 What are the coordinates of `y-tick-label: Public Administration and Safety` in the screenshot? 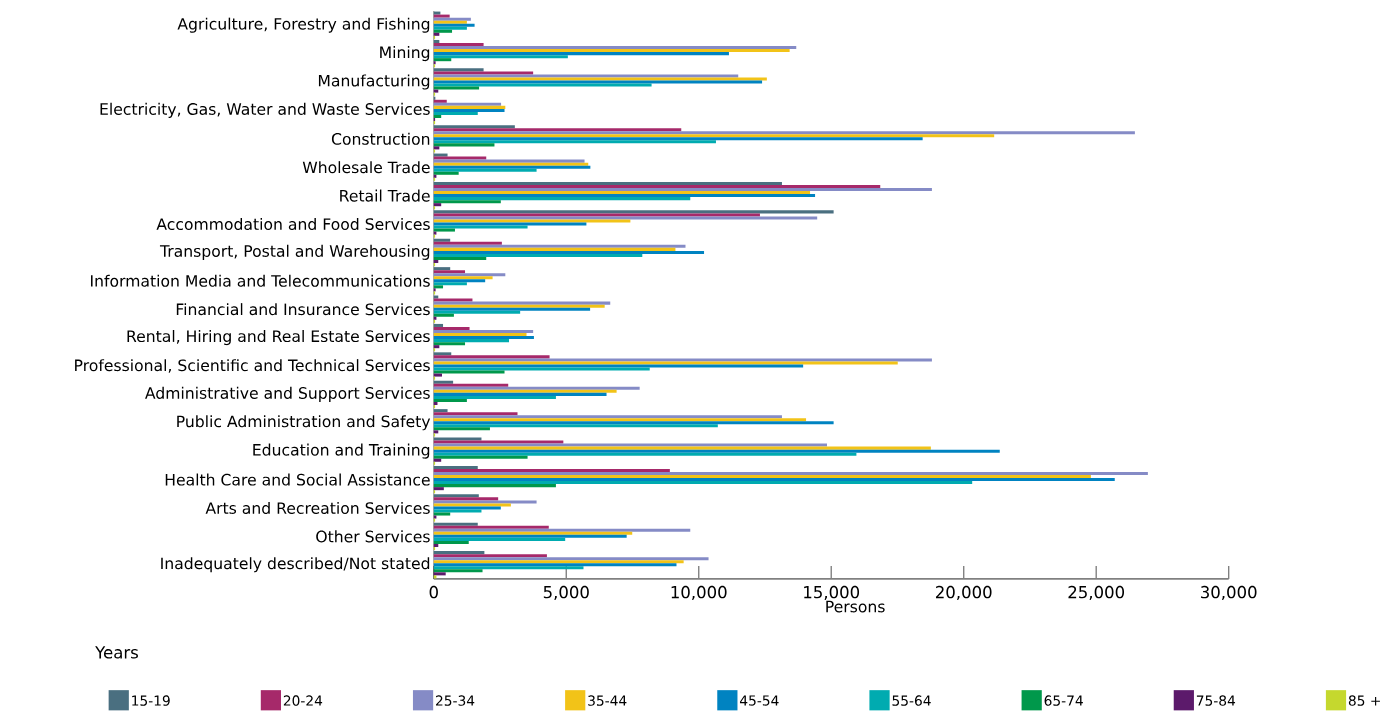 It's located at (304, 423).